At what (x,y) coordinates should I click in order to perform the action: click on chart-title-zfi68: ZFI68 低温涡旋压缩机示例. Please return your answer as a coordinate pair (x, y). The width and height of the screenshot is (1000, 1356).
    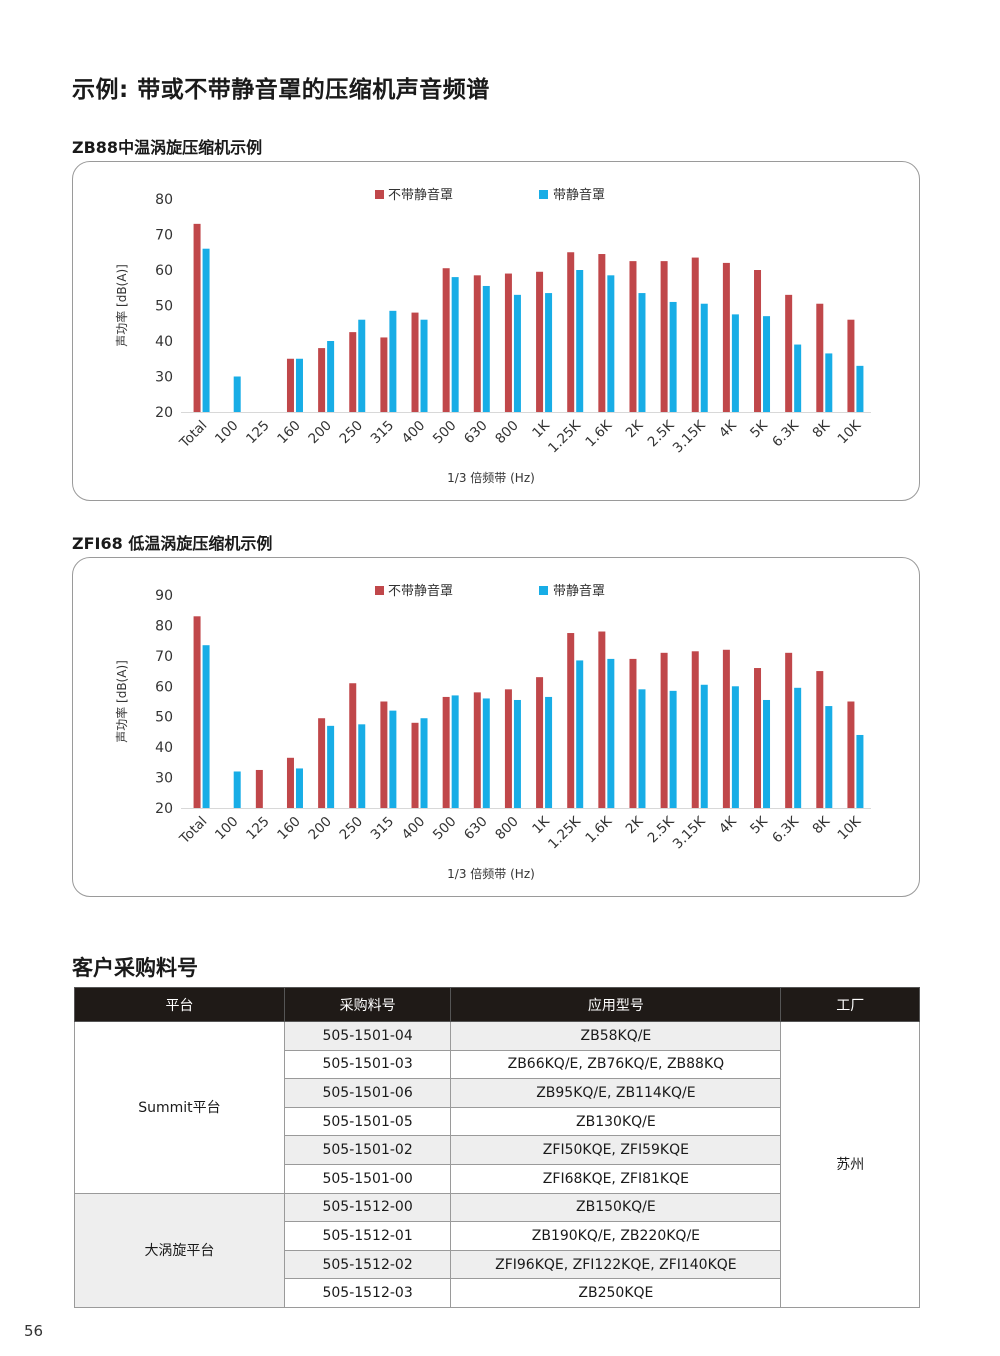
    Looking at the image, I should click on (172, 543).